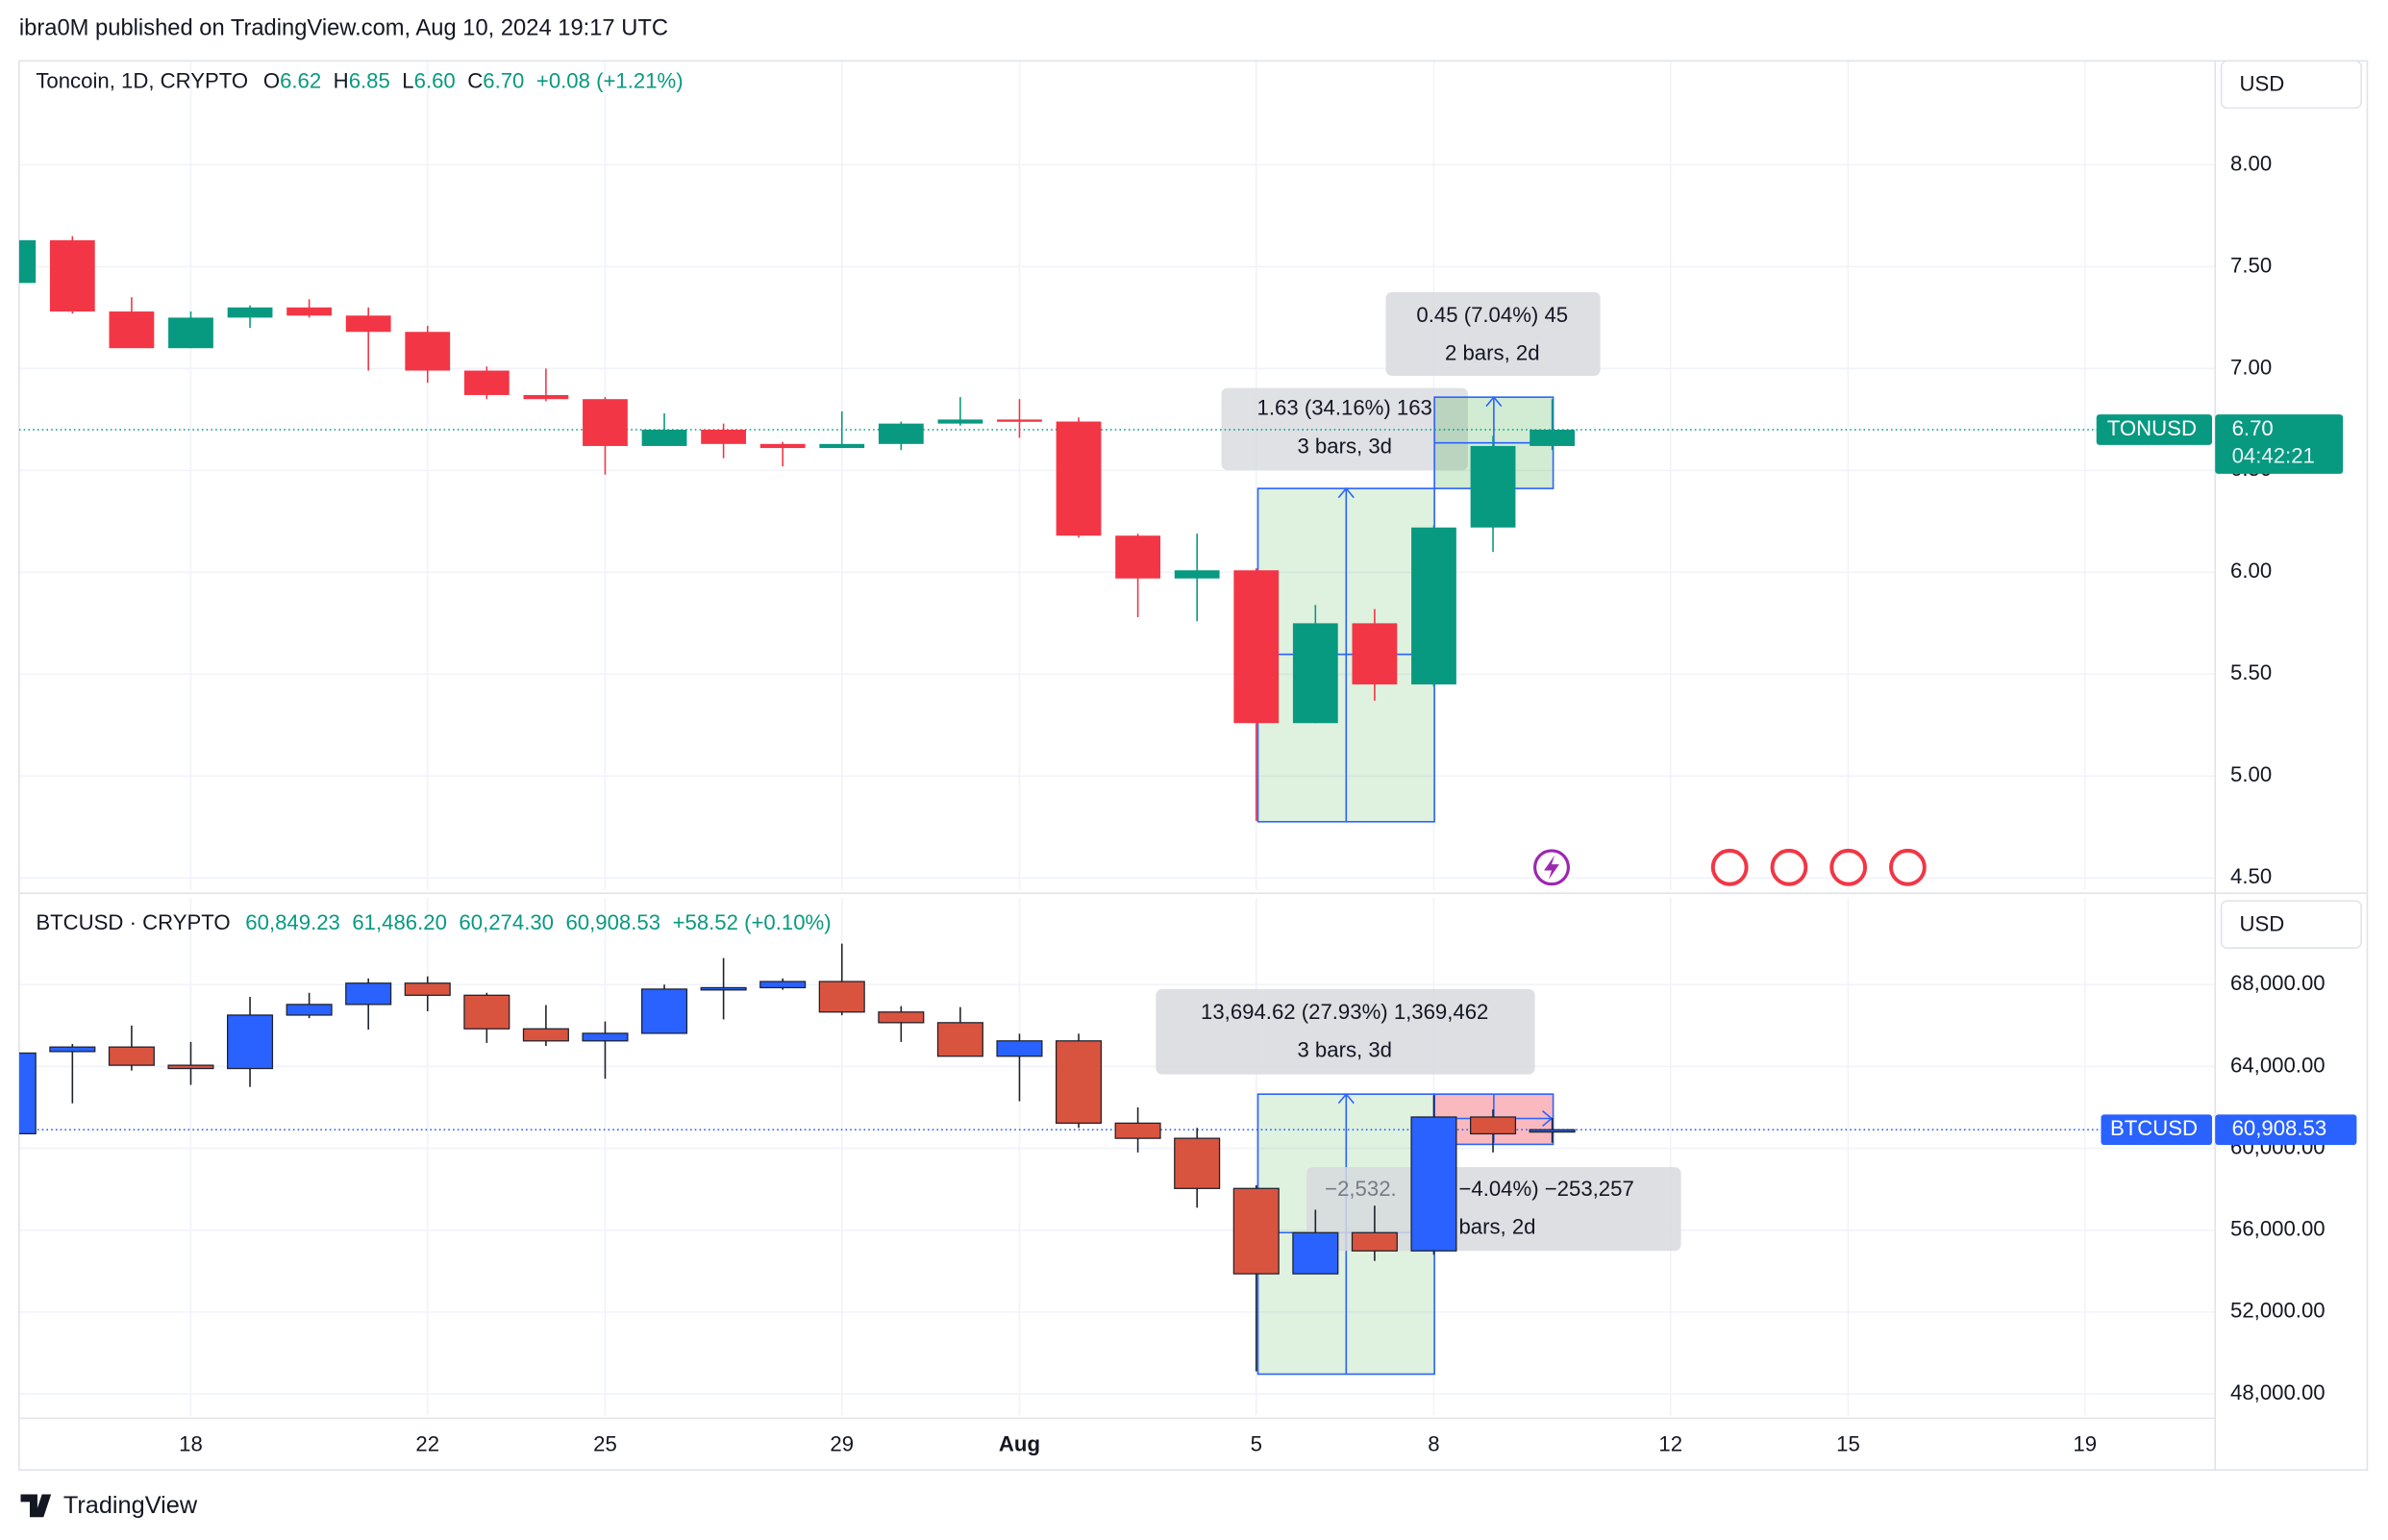 This screenshot has width=2388, height=1540. I want to click on x-tick-label: 12, so click(1670, 1444).